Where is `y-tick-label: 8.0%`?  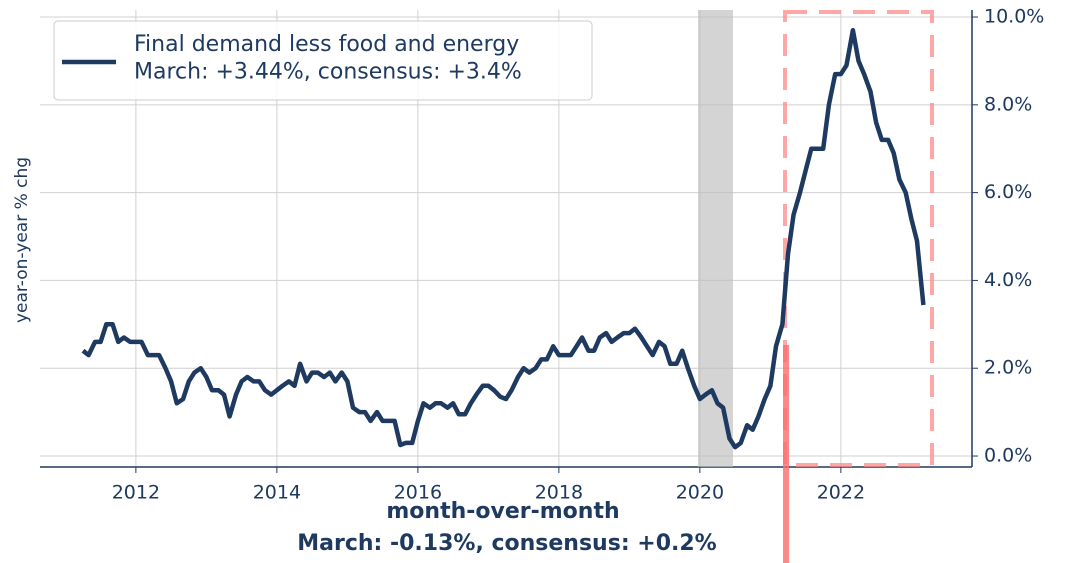
y-tick-label: 8.0% is located at coordinates (1008, 104).